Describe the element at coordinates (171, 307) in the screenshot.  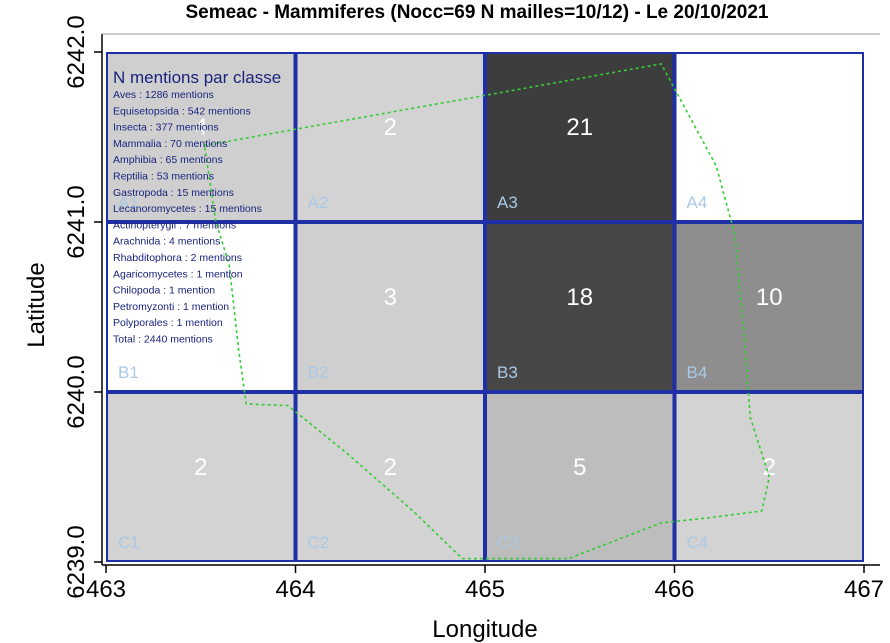
I see `legend-entry: Petromyzonti : 1 mention` at that location.